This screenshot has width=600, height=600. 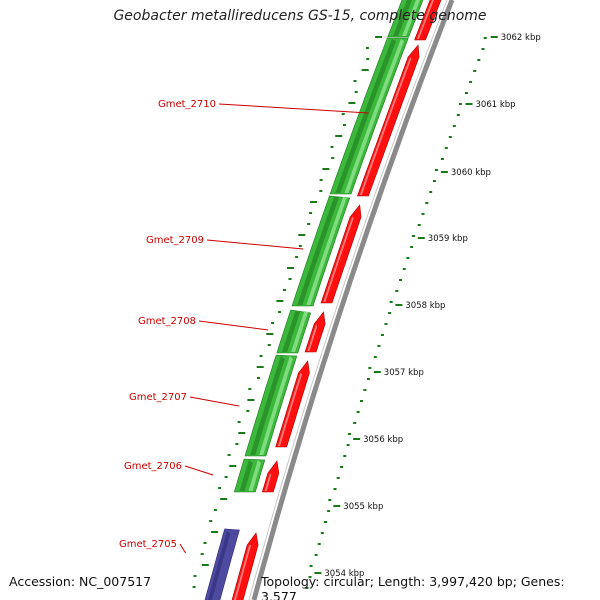 What do you see at coordinates (219, 565) in the screenshot?
I see `other-gene-shade` at bounding box center [219, 565].